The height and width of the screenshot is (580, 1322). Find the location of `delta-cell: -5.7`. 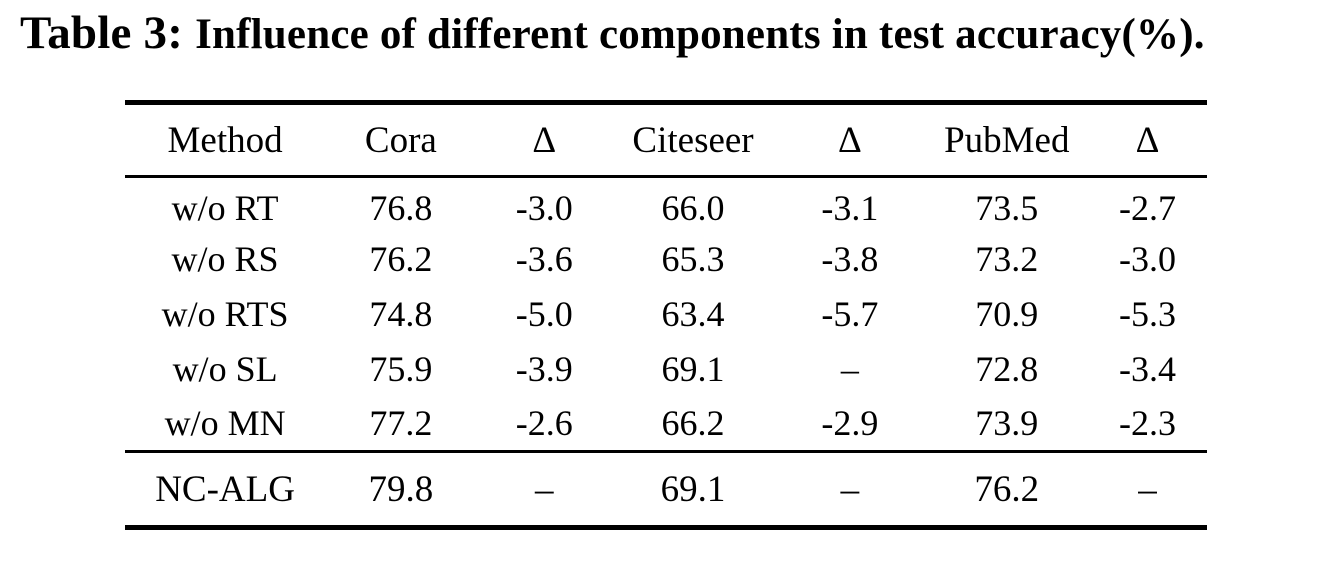

delta-cell: -5.7 is located at coordinates (850, 314).